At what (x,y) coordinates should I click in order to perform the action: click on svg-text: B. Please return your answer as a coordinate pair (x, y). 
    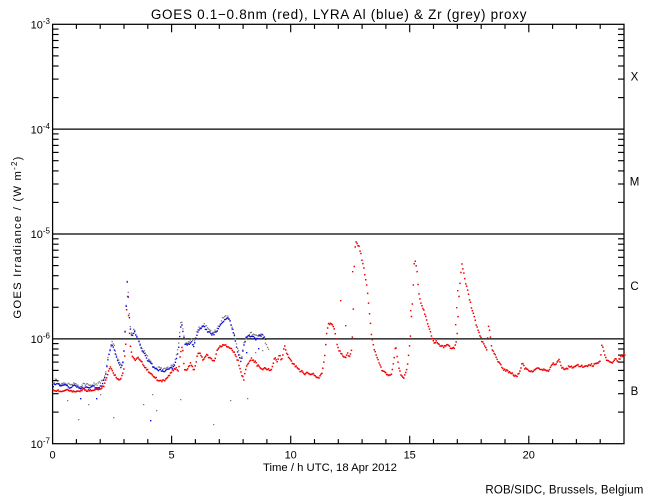
    Looking at the image, I should click on (635, 392).